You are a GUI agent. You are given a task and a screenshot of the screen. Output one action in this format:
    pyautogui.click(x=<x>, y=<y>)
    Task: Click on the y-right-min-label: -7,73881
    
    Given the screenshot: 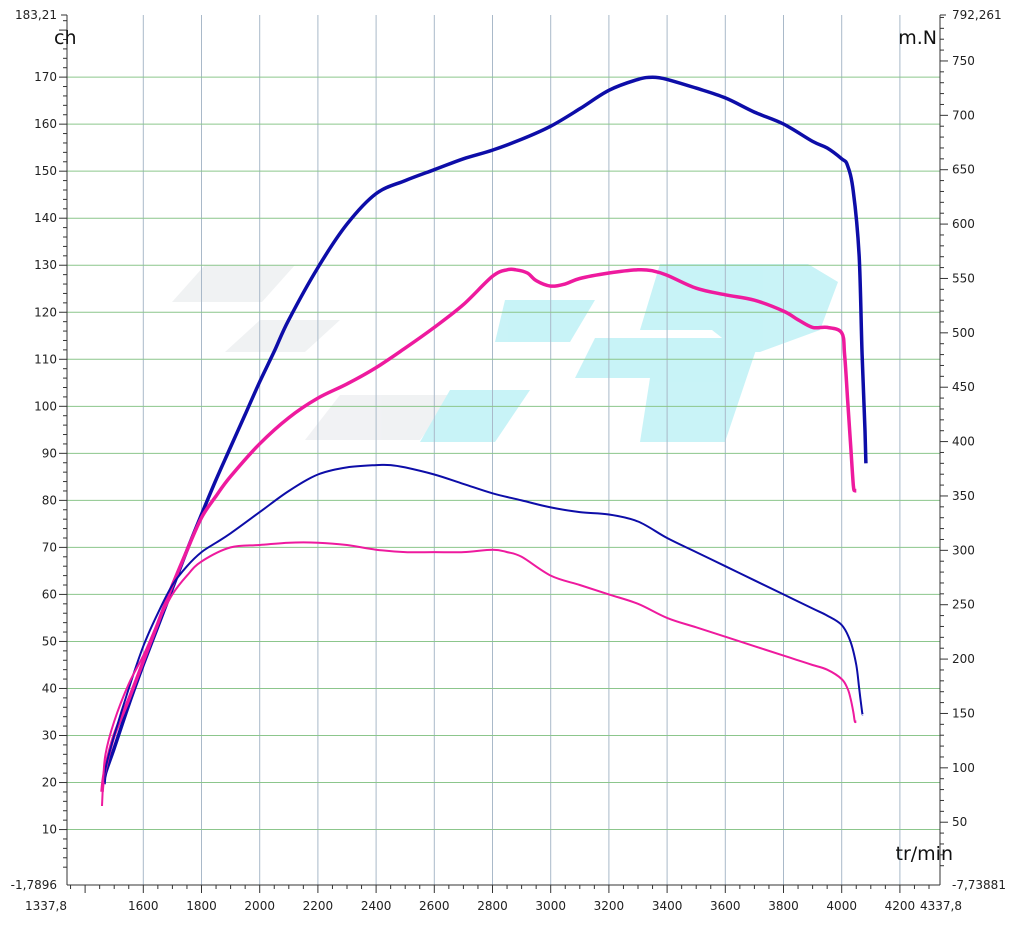 What is the action you would take?
    pyautogui.click(x=979, y=885)
    